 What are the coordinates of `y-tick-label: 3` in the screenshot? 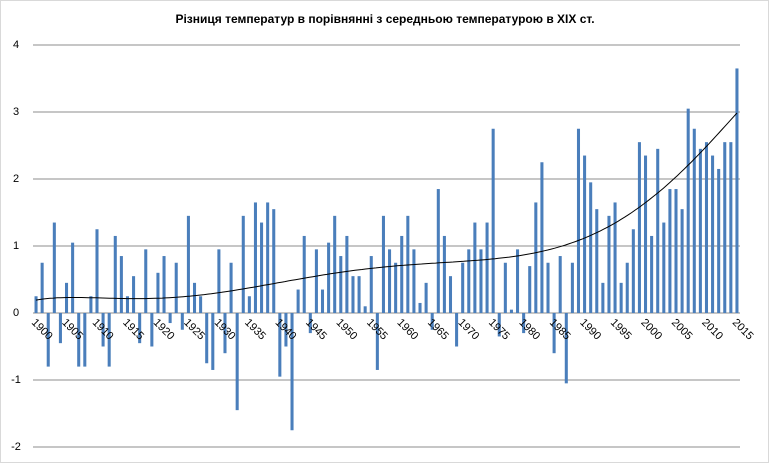 It's located at (16, 112).